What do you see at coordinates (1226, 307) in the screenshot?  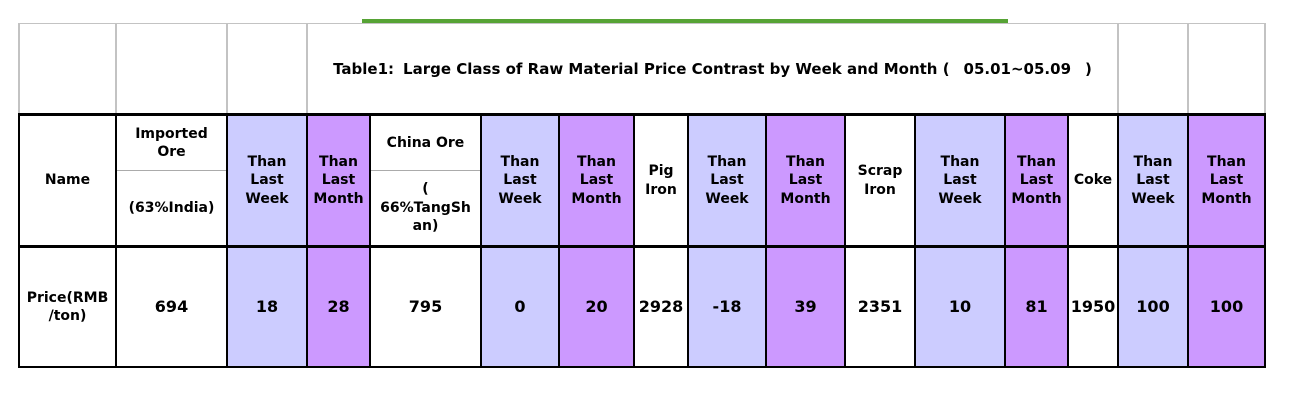 I see `value-coke-month-delta: 100` at bounding box center [1226, 307].